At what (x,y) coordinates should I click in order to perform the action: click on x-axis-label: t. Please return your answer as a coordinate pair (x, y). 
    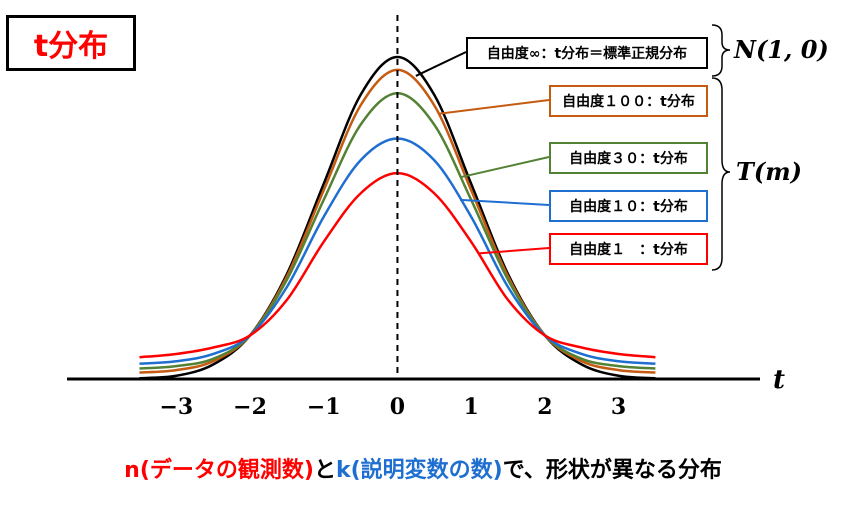
    Looking at the image, I should click on (779, 380).